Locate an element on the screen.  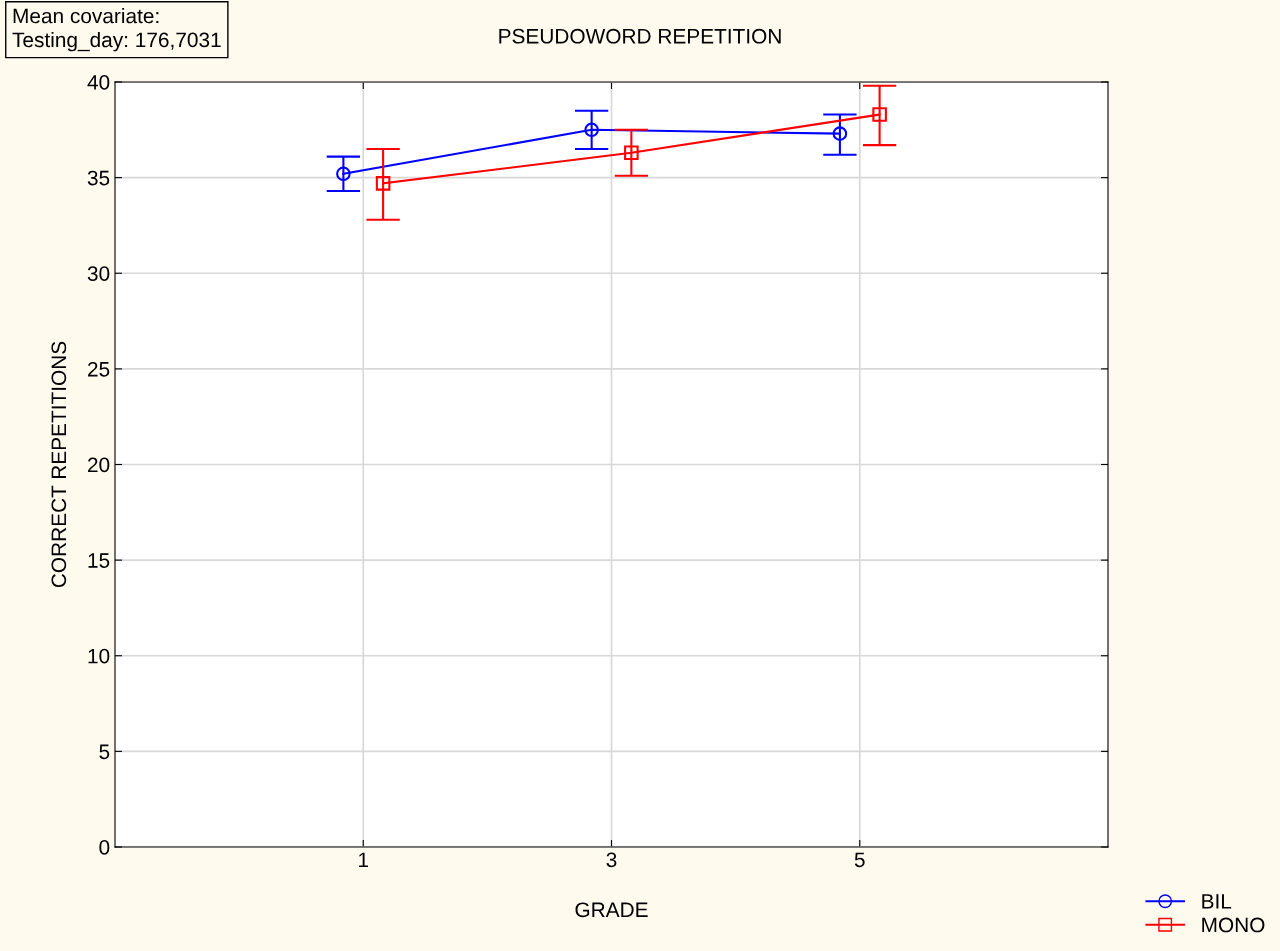
y-tick-label: 40 is located at coordinates (98, 82).